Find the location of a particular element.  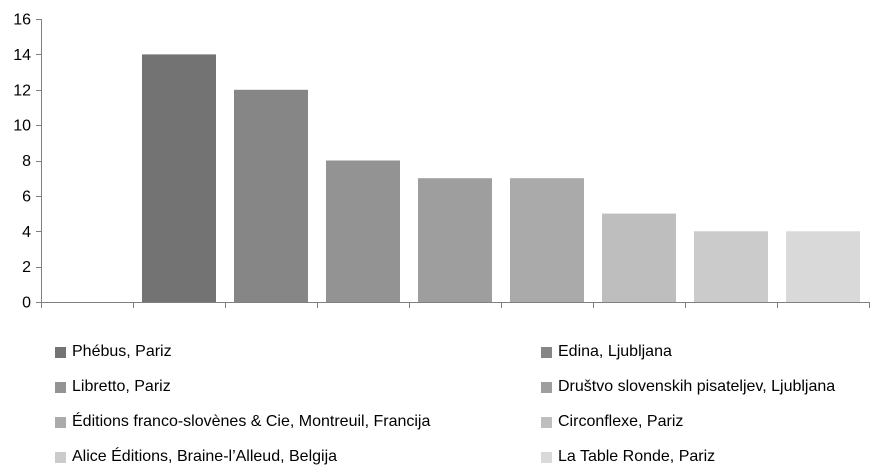

y-tick-label: 14 is located at coordinates (22, 55).